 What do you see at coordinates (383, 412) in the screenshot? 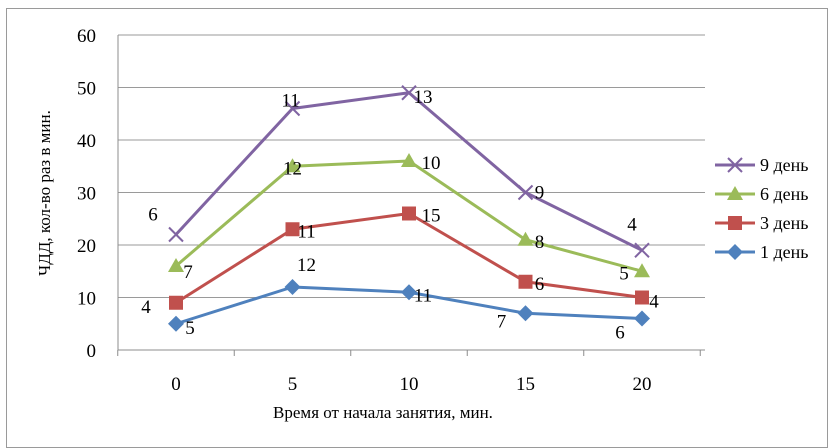
I see `x-axis-title: Время от начала занятия, мин.` at bounding box center [383, 412].